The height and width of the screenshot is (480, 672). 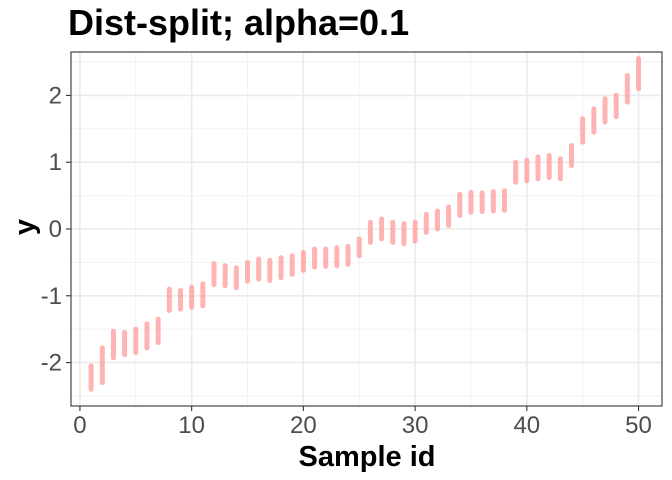 What do you see at coordinates (55, 95) in the screenshot?
I see `y-tick-label: 2` at bounding box center [55, 95].